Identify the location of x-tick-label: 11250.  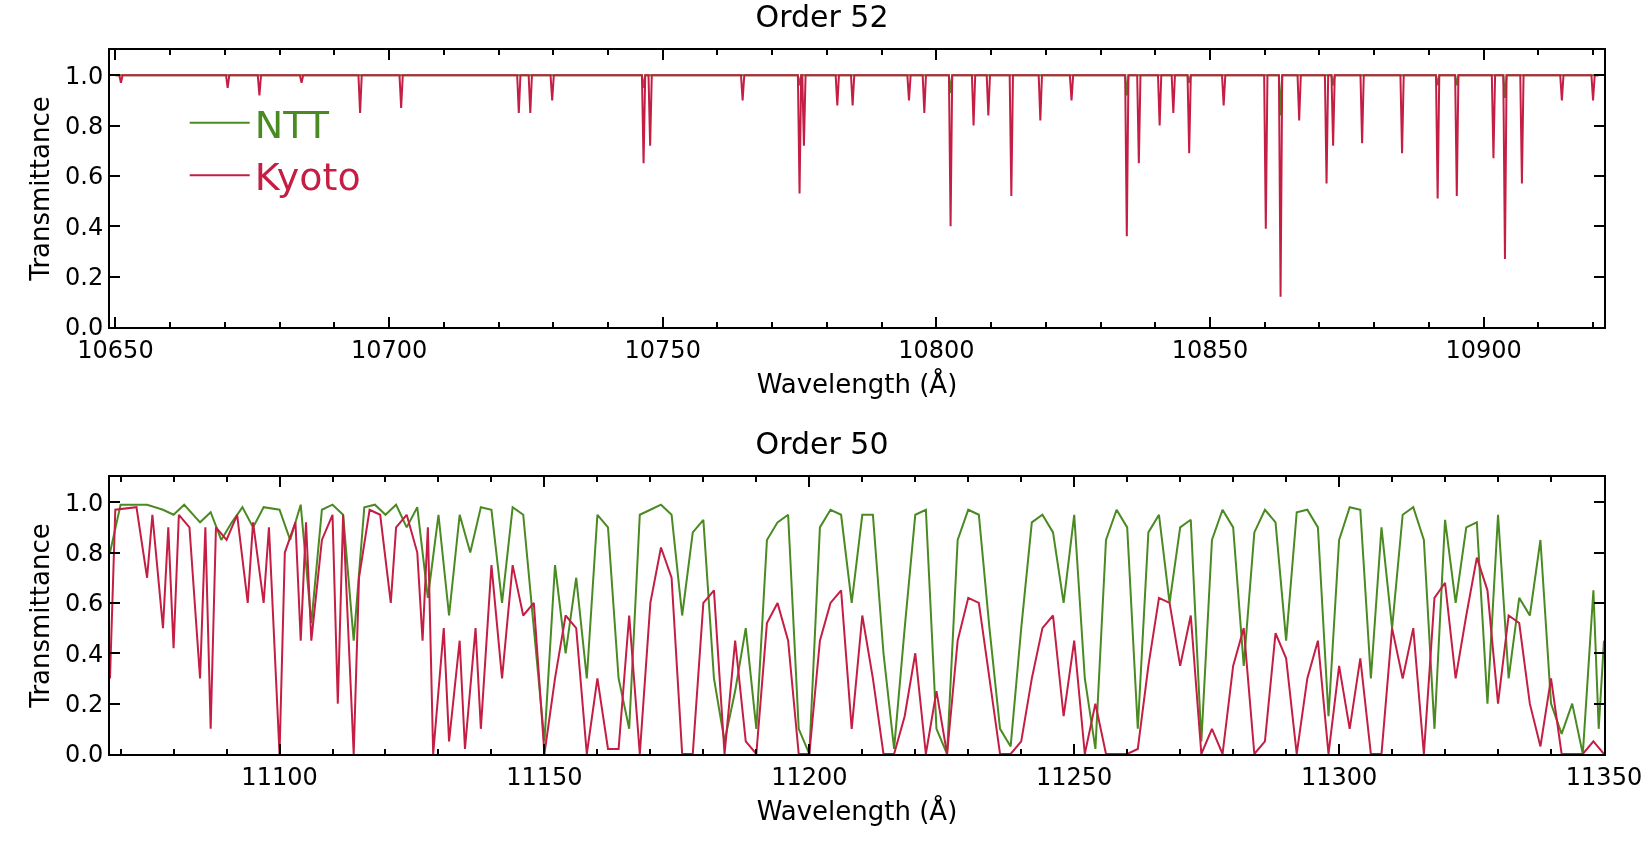
(1074, 776).